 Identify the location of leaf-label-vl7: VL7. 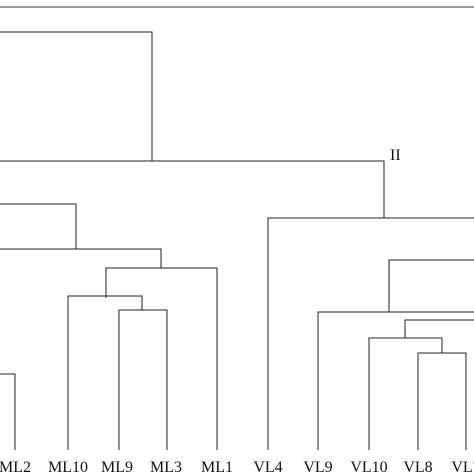
(462, 466).